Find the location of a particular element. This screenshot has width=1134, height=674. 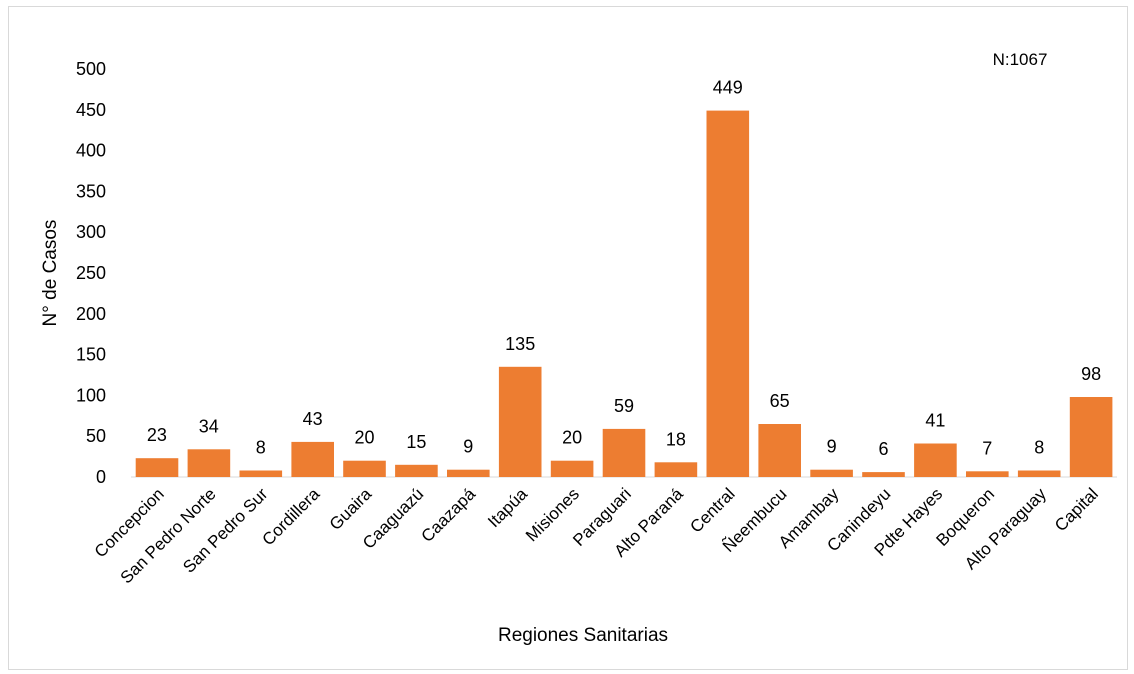

data-label: 41 is located at coordinates (935, 421).